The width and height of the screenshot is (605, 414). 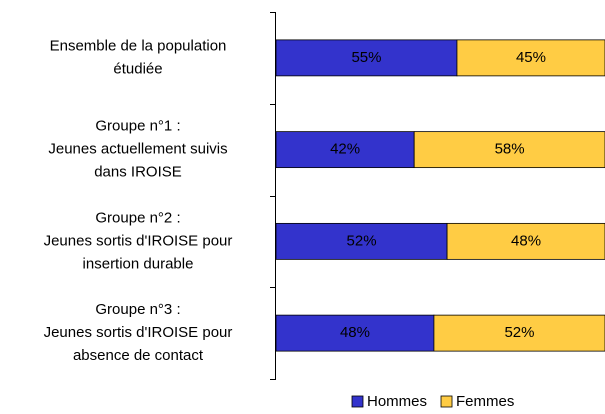 I want to click on data-label: 45%, so click(x=531, y=57).